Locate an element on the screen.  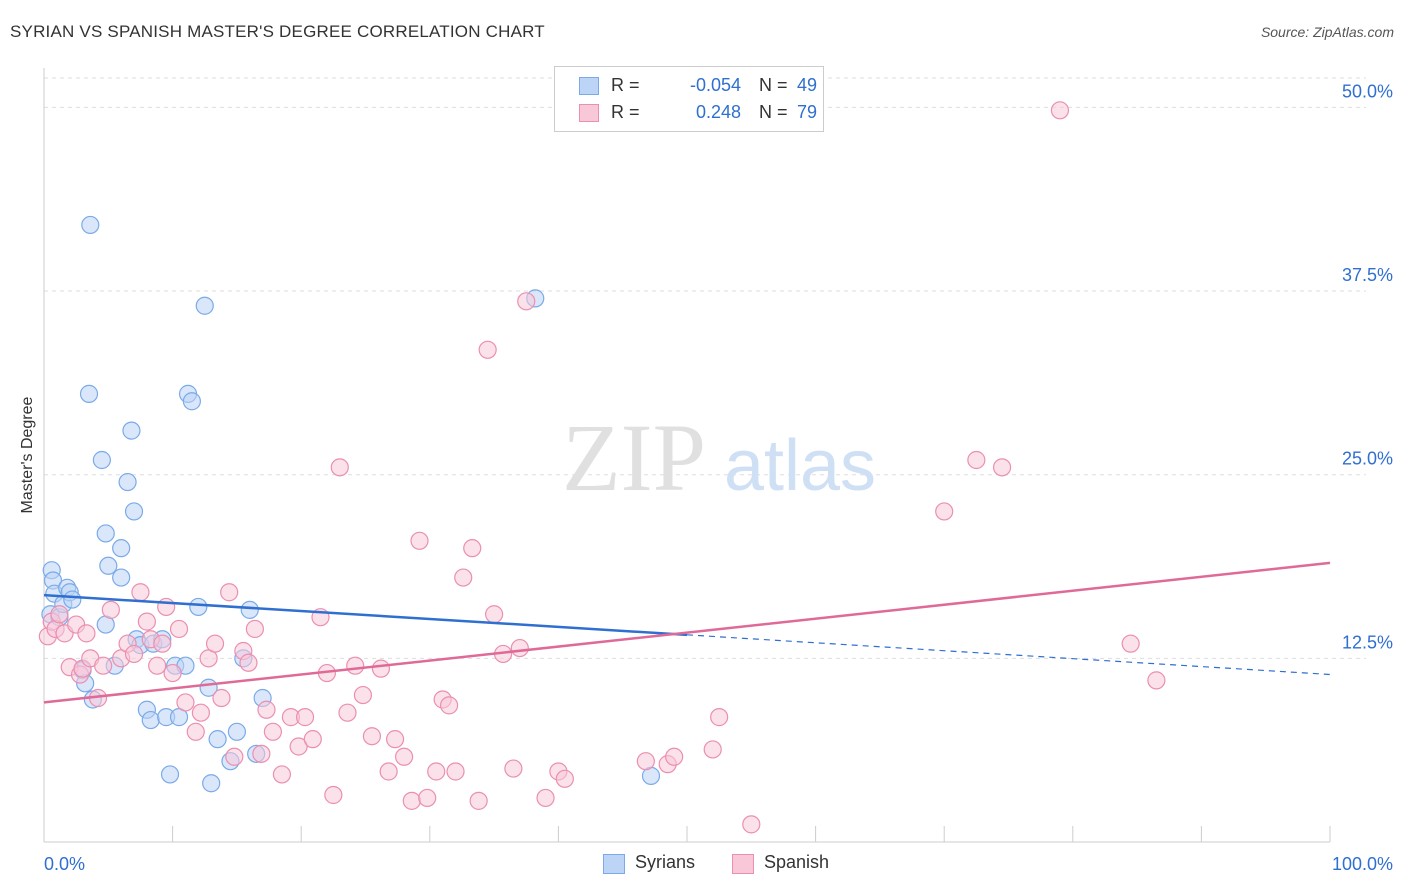
chart-source: Source: ZipAtlas.com is located at coordinates (1327, 32).